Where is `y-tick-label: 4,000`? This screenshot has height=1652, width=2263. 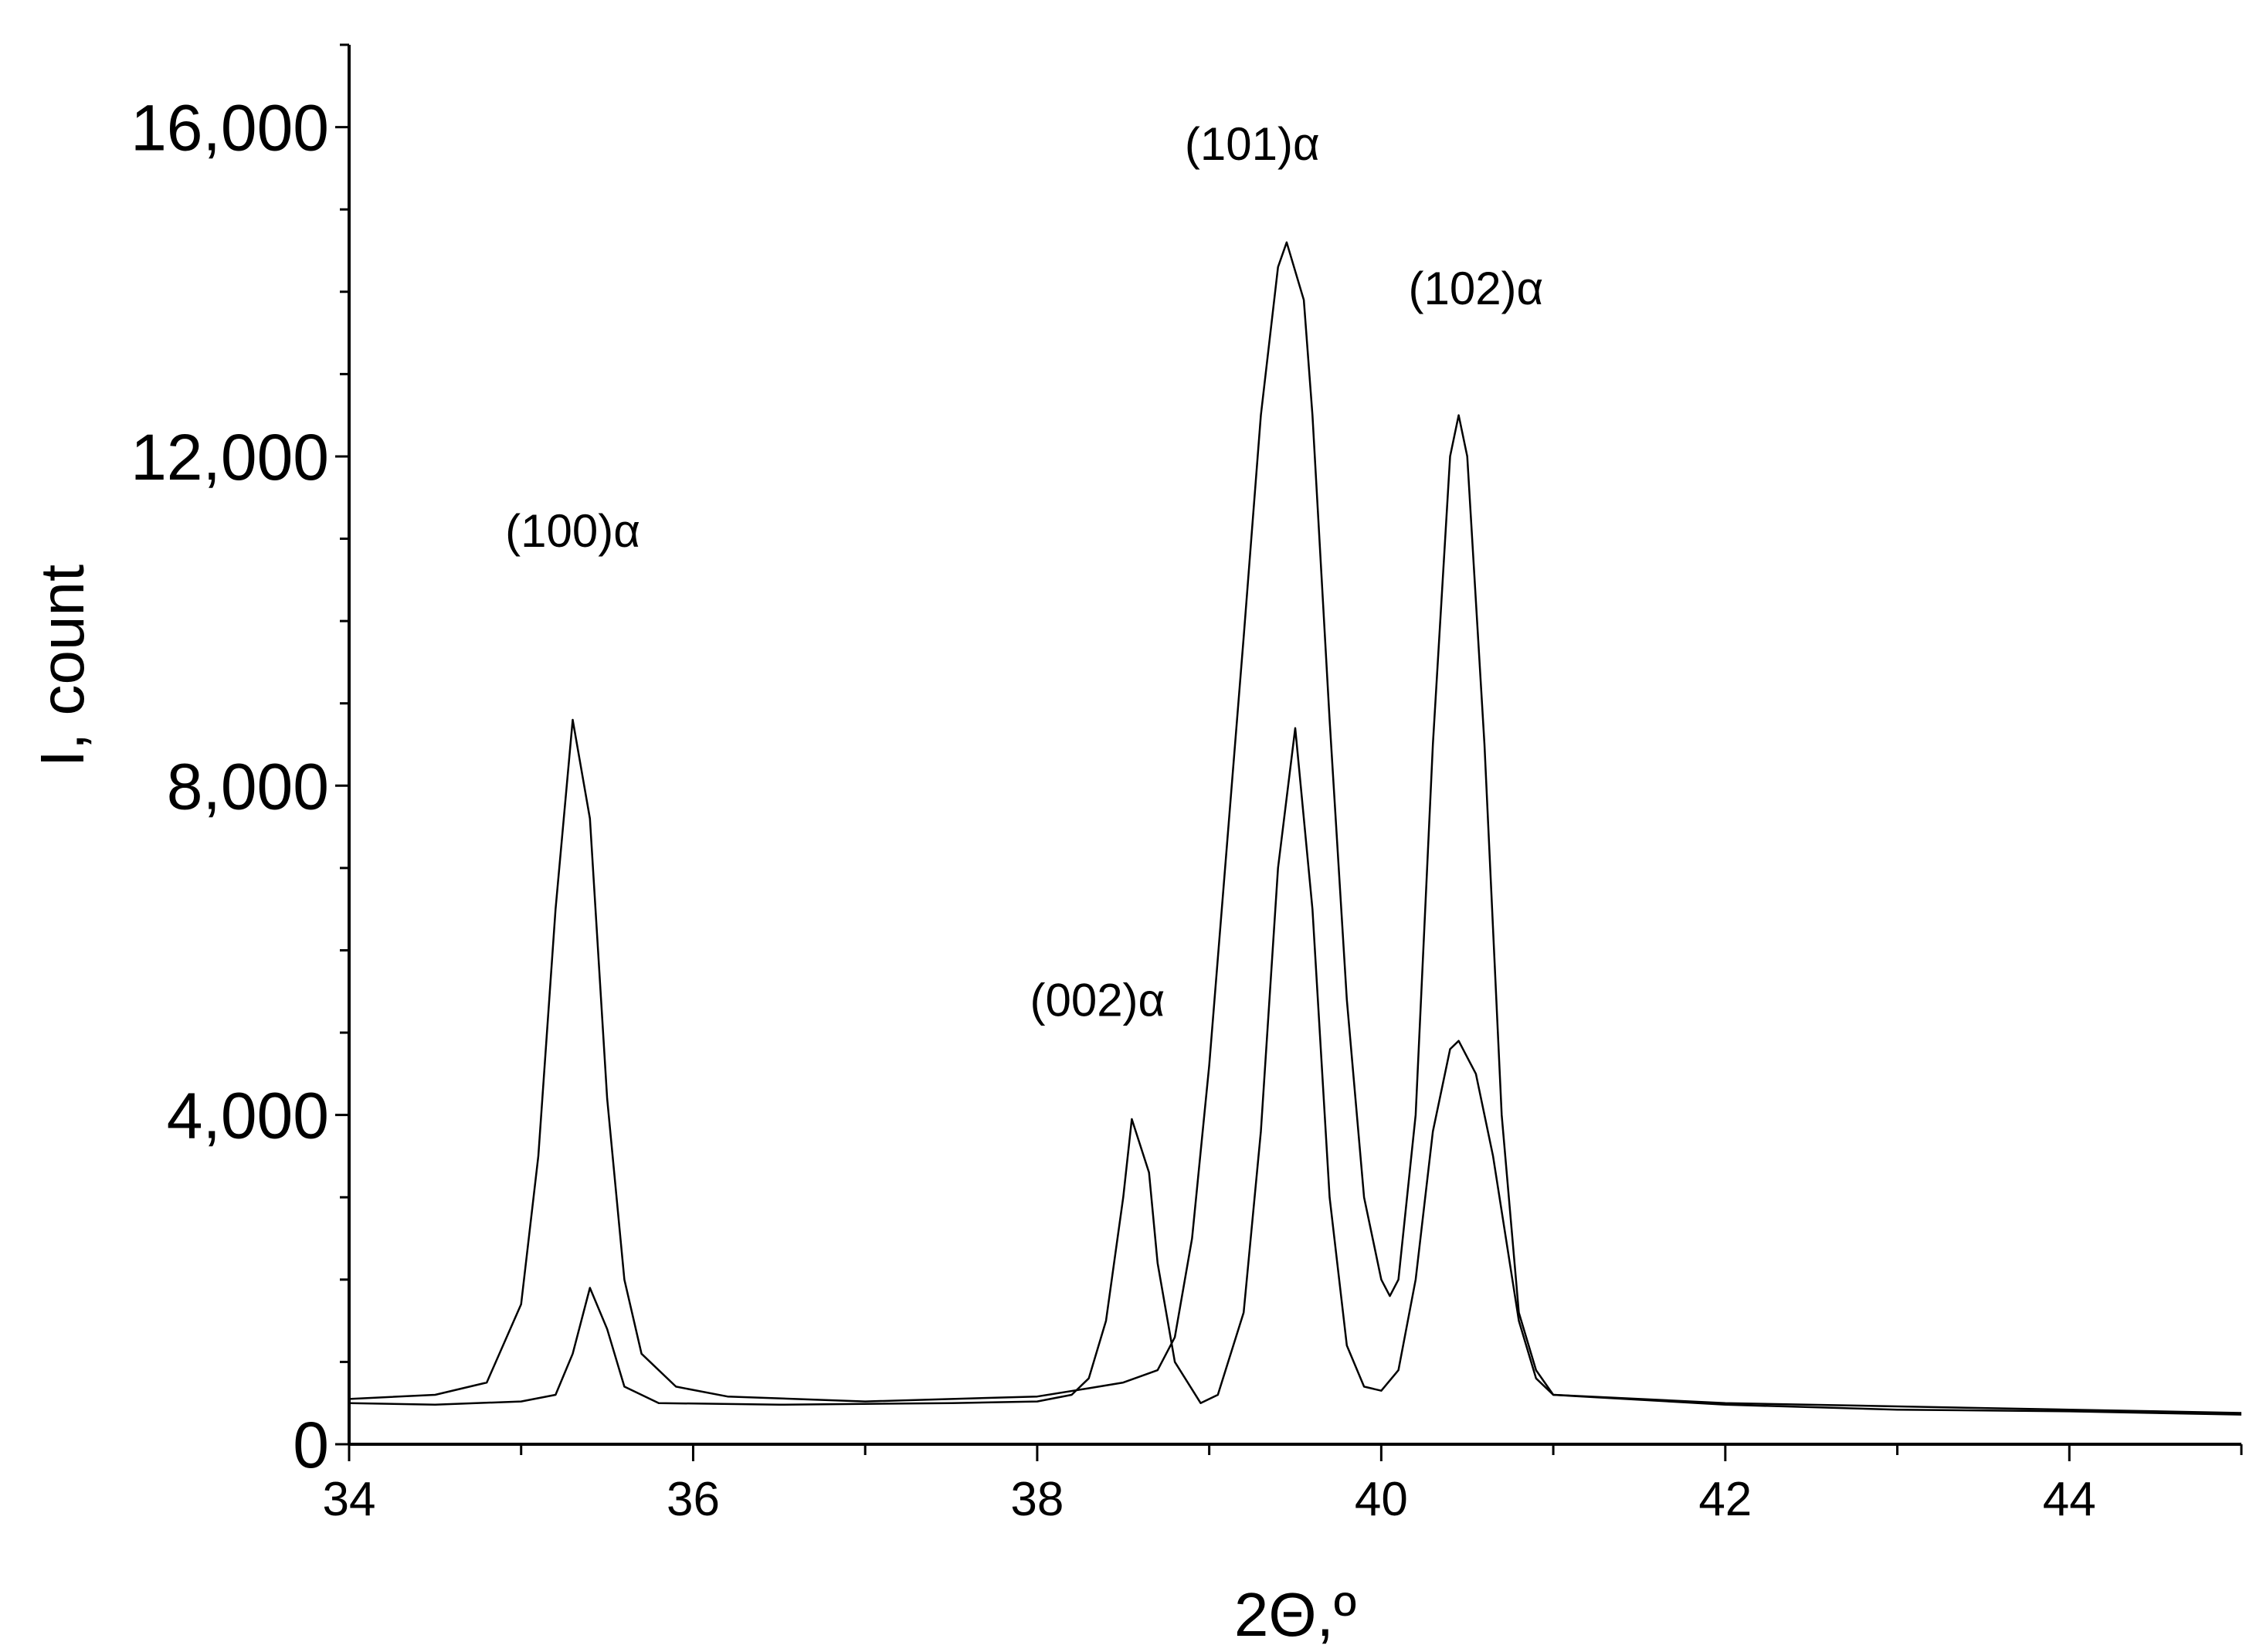
y-tick-label: 4,000 is located at coordinates (248, 1116).